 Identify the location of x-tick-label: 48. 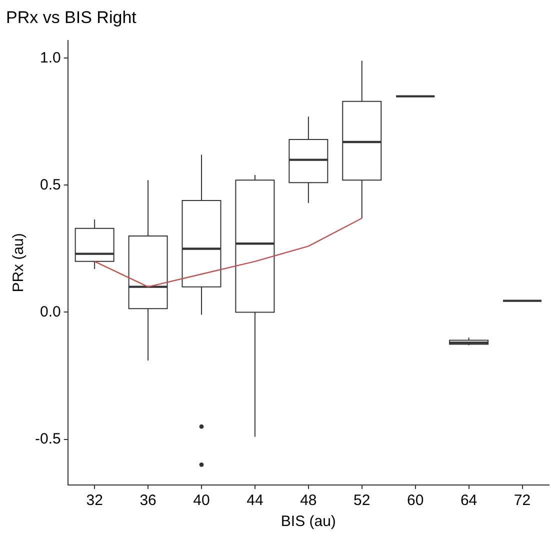
(308, 501).